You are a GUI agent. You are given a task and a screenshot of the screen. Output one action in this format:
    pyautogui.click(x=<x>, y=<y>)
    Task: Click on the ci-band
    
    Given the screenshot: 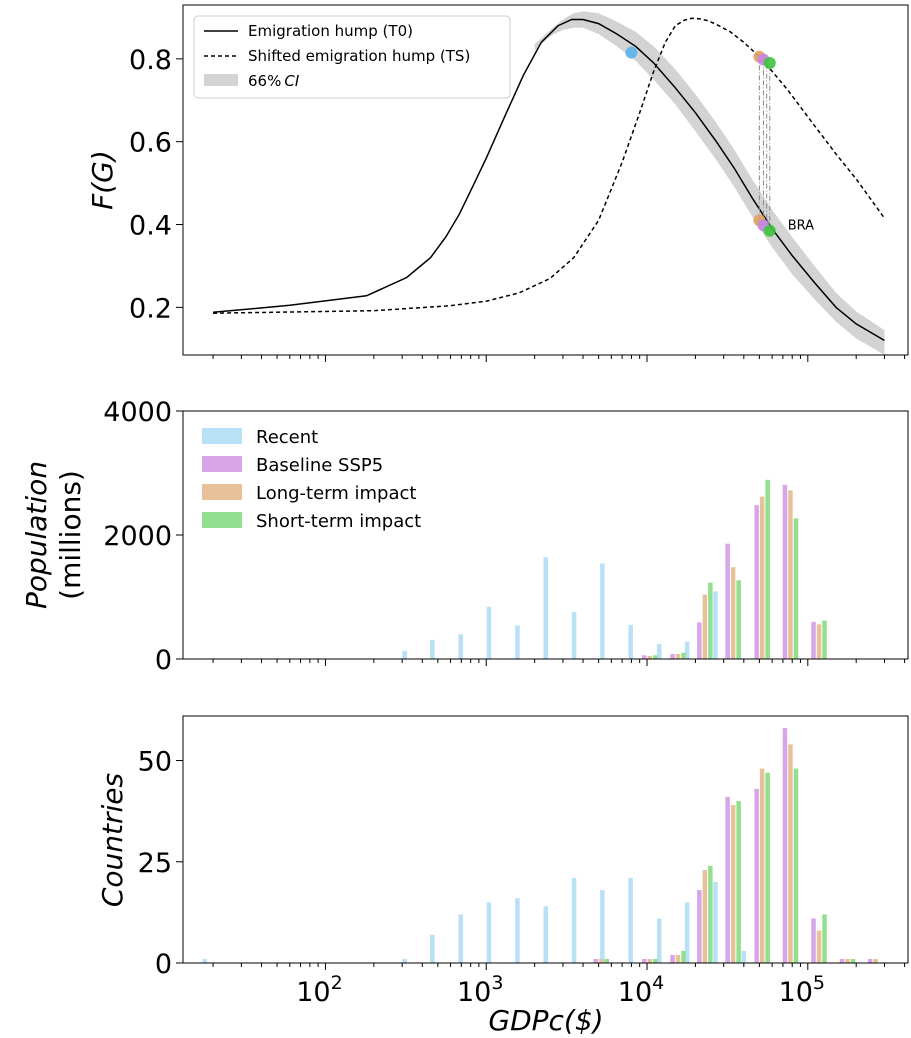 What is the action you would take?
    pyautogui.click(x=709, y=183)
    